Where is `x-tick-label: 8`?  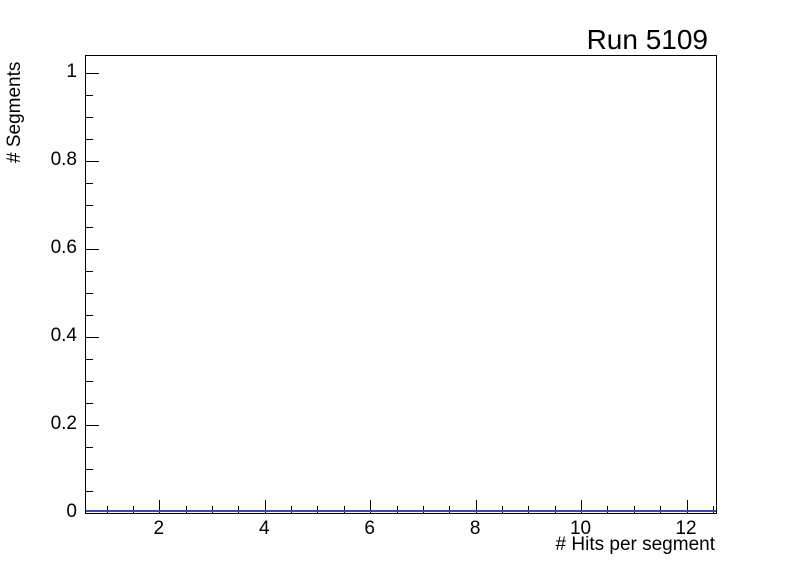
x-tick-label: 8 is located at coordinates (475, 528).